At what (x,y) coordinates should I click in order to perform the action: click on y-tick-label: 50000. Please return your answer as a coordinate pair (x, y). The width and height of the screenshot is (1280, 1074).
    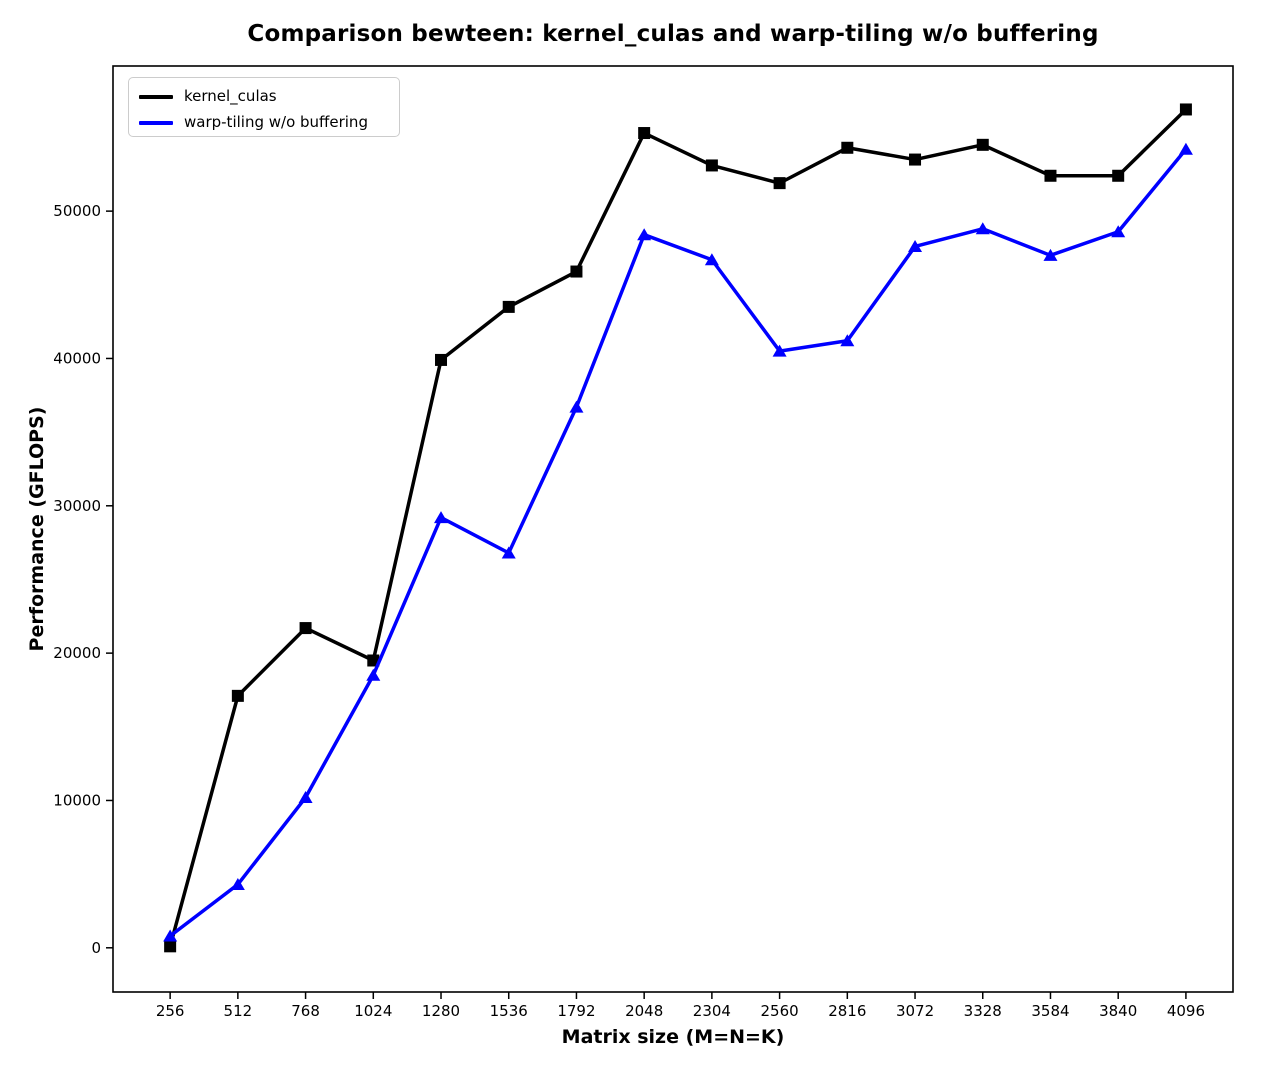
    Looking at the image, I should click on (77, 211).